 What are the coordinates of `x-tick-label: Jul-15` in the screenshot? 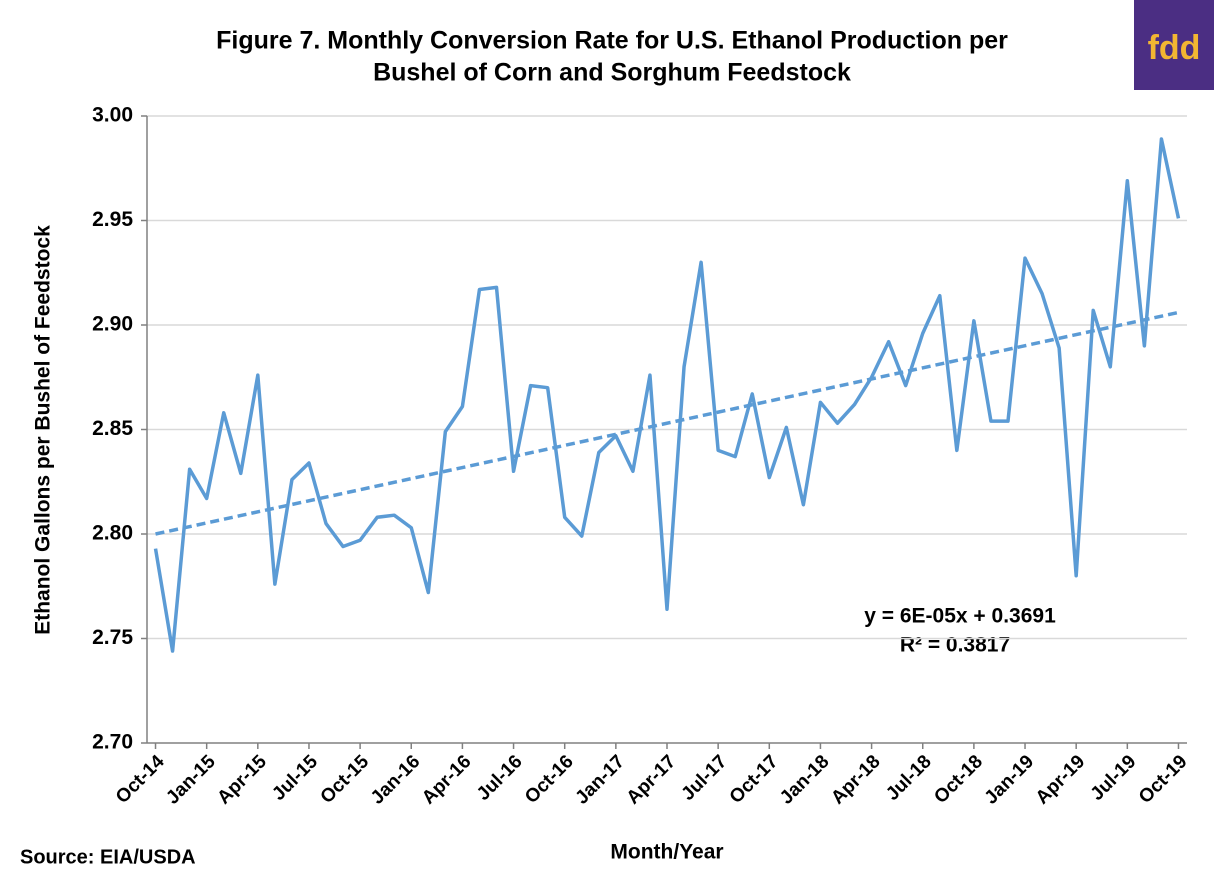 It's located at (295, 778).